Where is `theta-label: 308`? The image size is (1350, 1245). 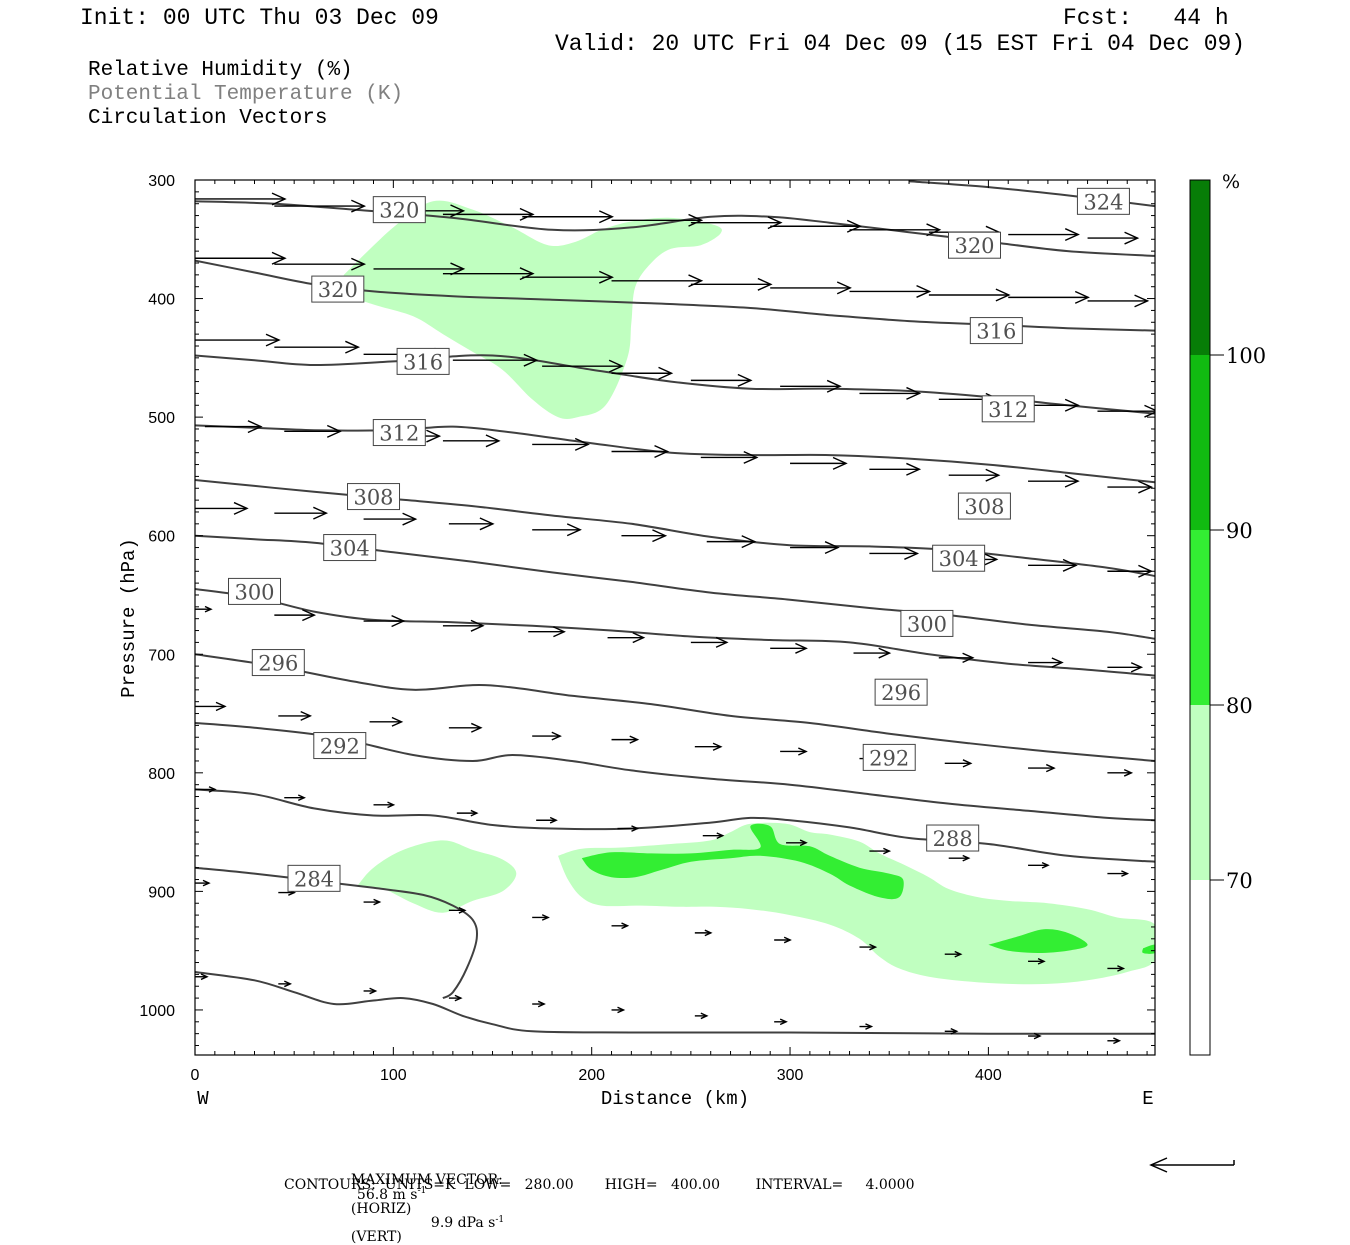
theta-label: 308 is located at coordinates (984, 507).